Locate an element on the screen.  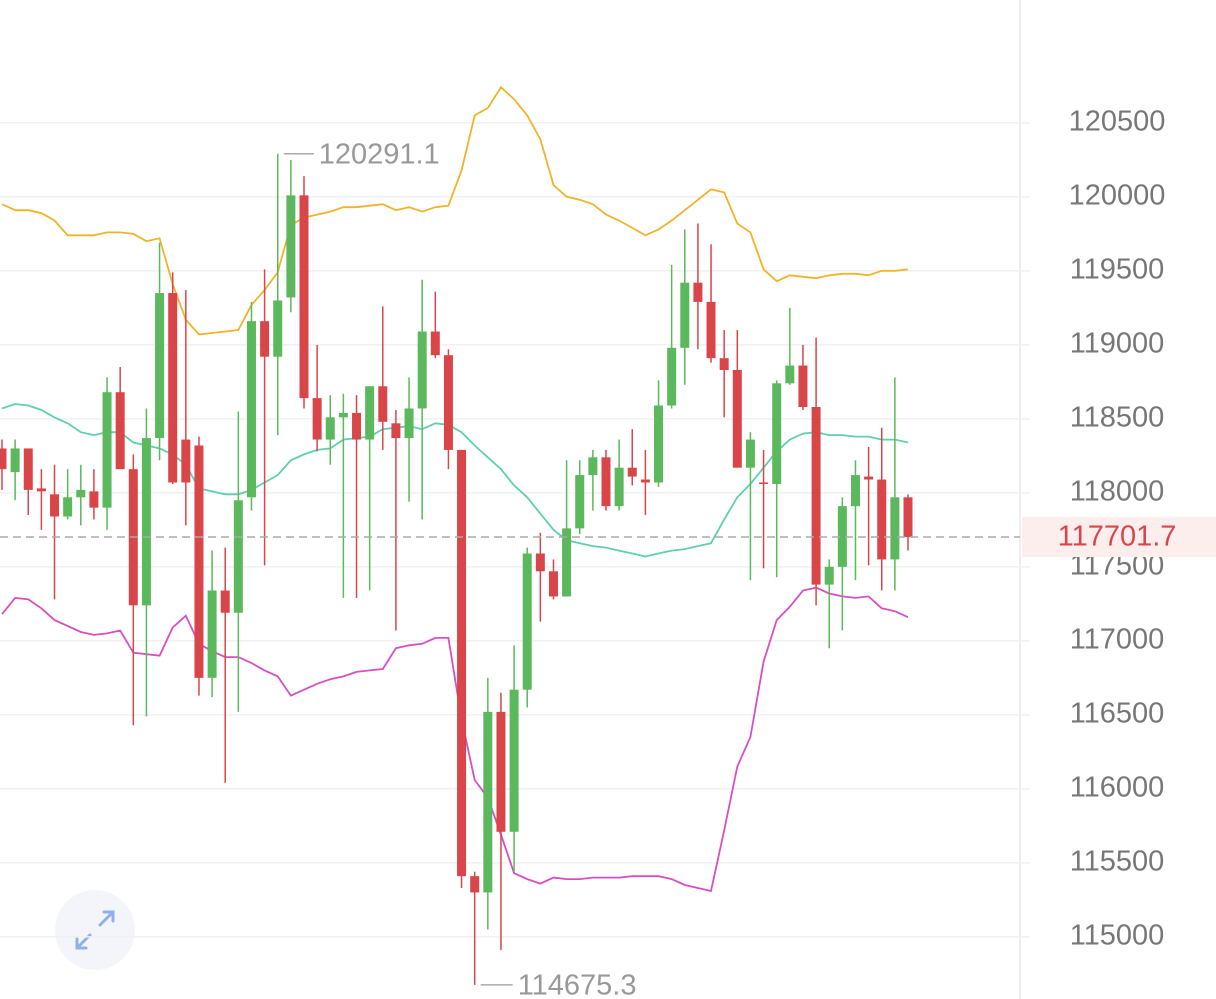
expand-button-bg is located at coordinates (95, 930).